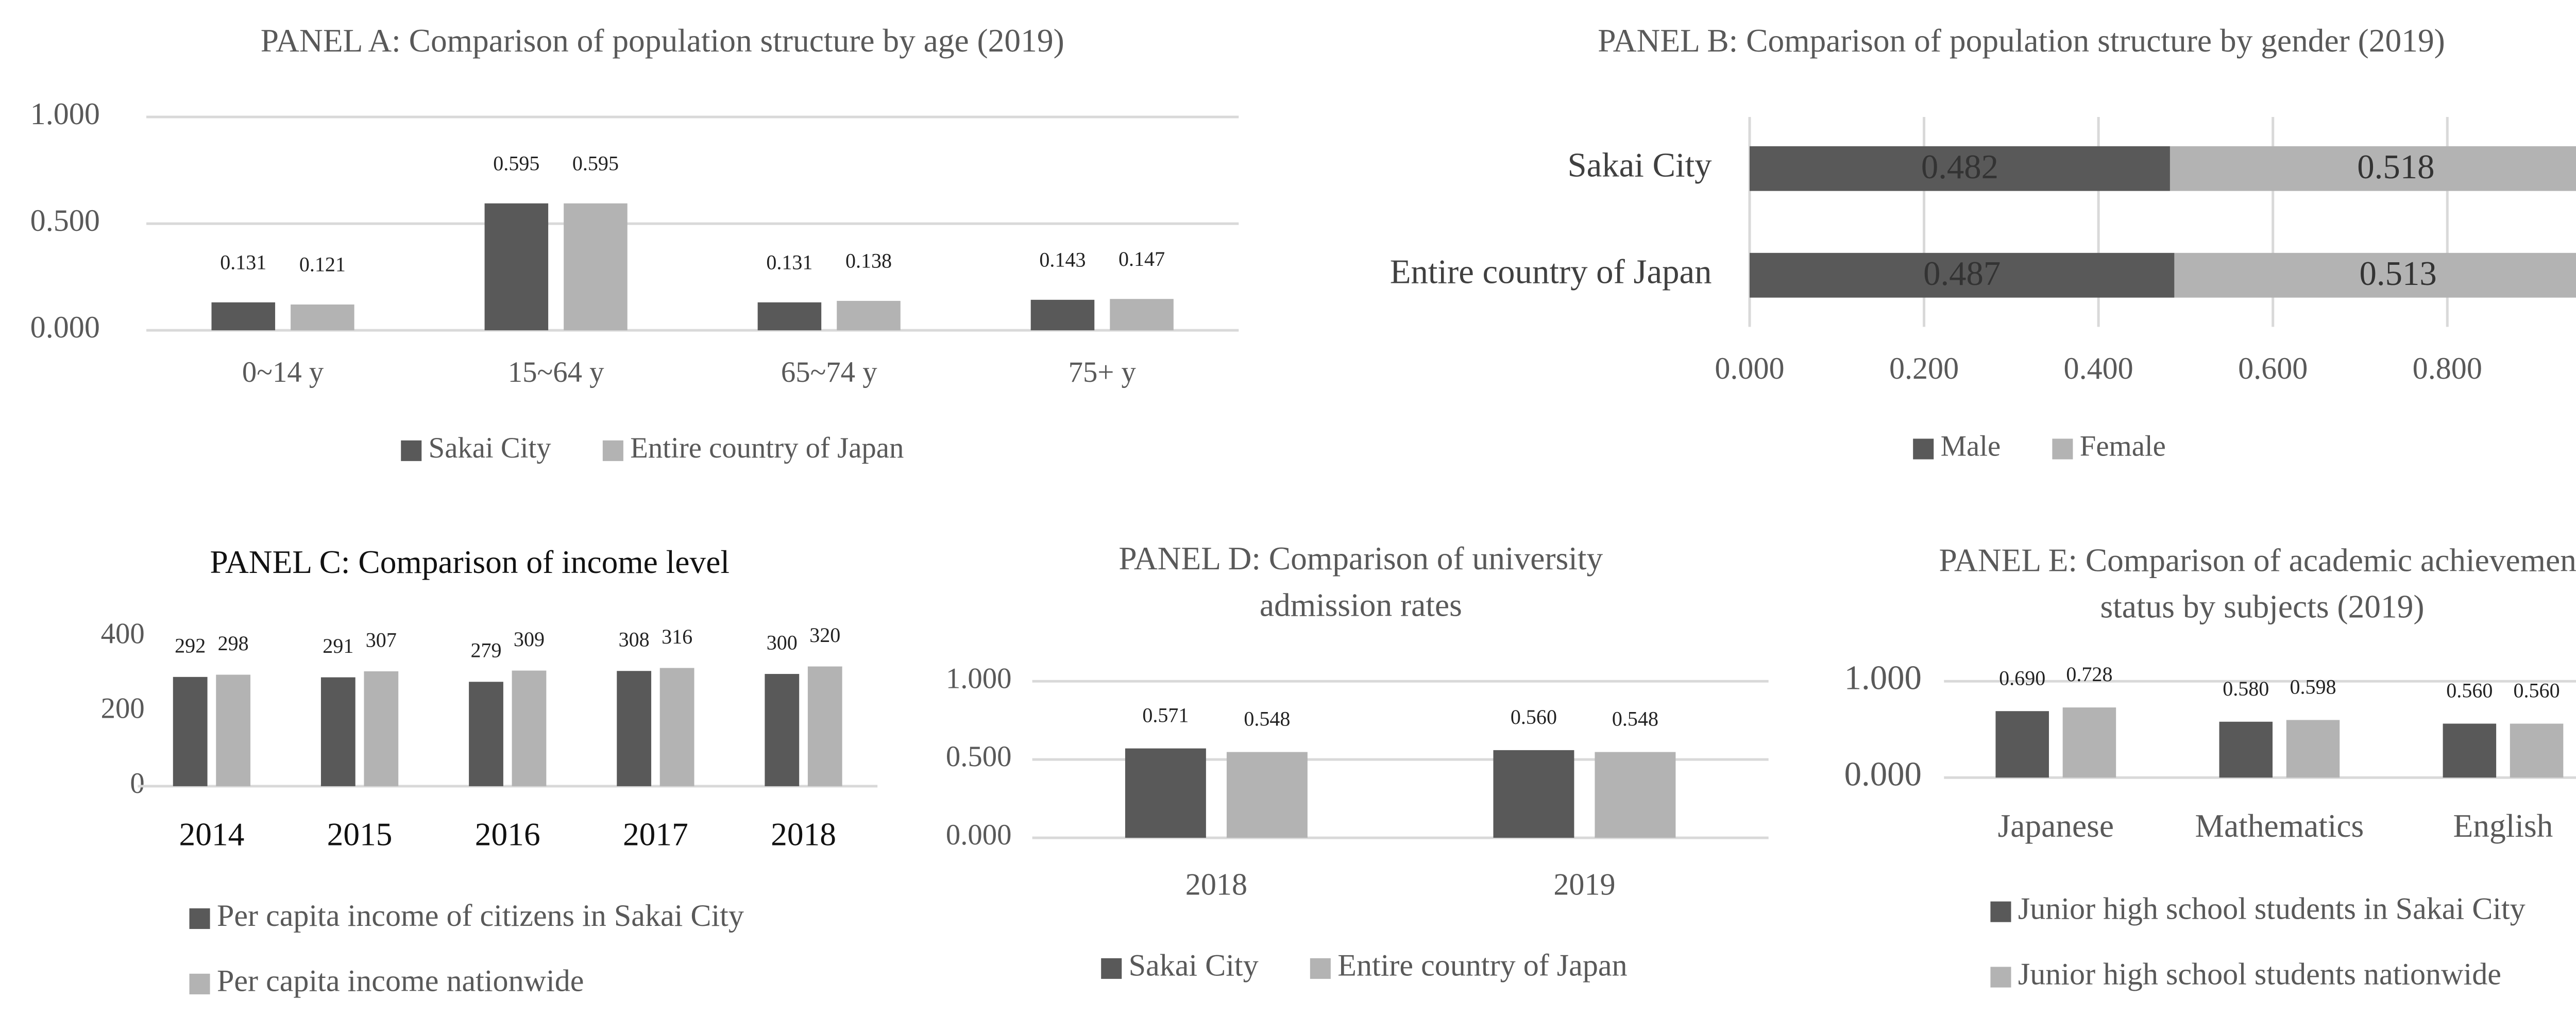 The width and height of the screenshot is (2576, 1015). What do you see at coordinates (782, 642) in the screenshot?
I see `value-label: 300` at bounding box center [782, 642].